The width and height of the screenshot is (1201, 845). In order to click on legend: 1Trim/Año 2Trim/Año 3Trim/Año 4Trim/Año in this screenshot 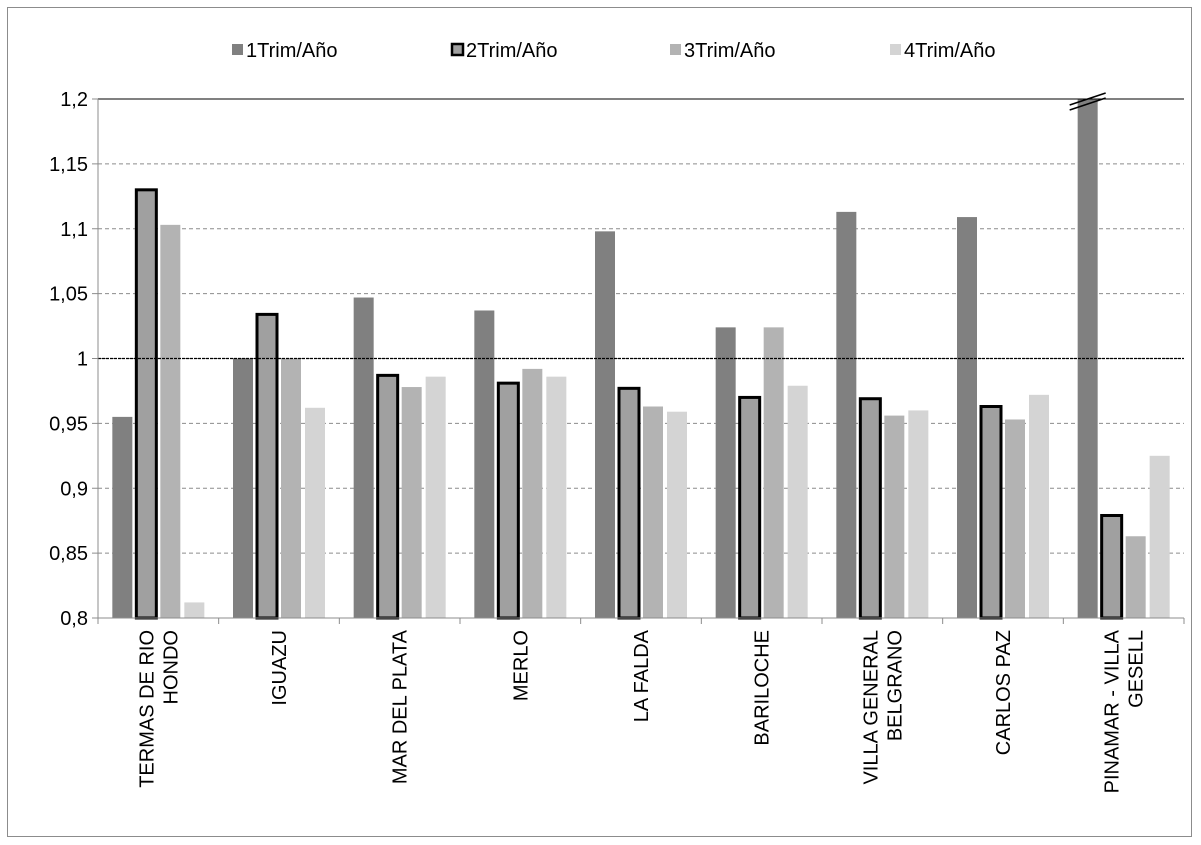, I will do `click(614, 51)`.